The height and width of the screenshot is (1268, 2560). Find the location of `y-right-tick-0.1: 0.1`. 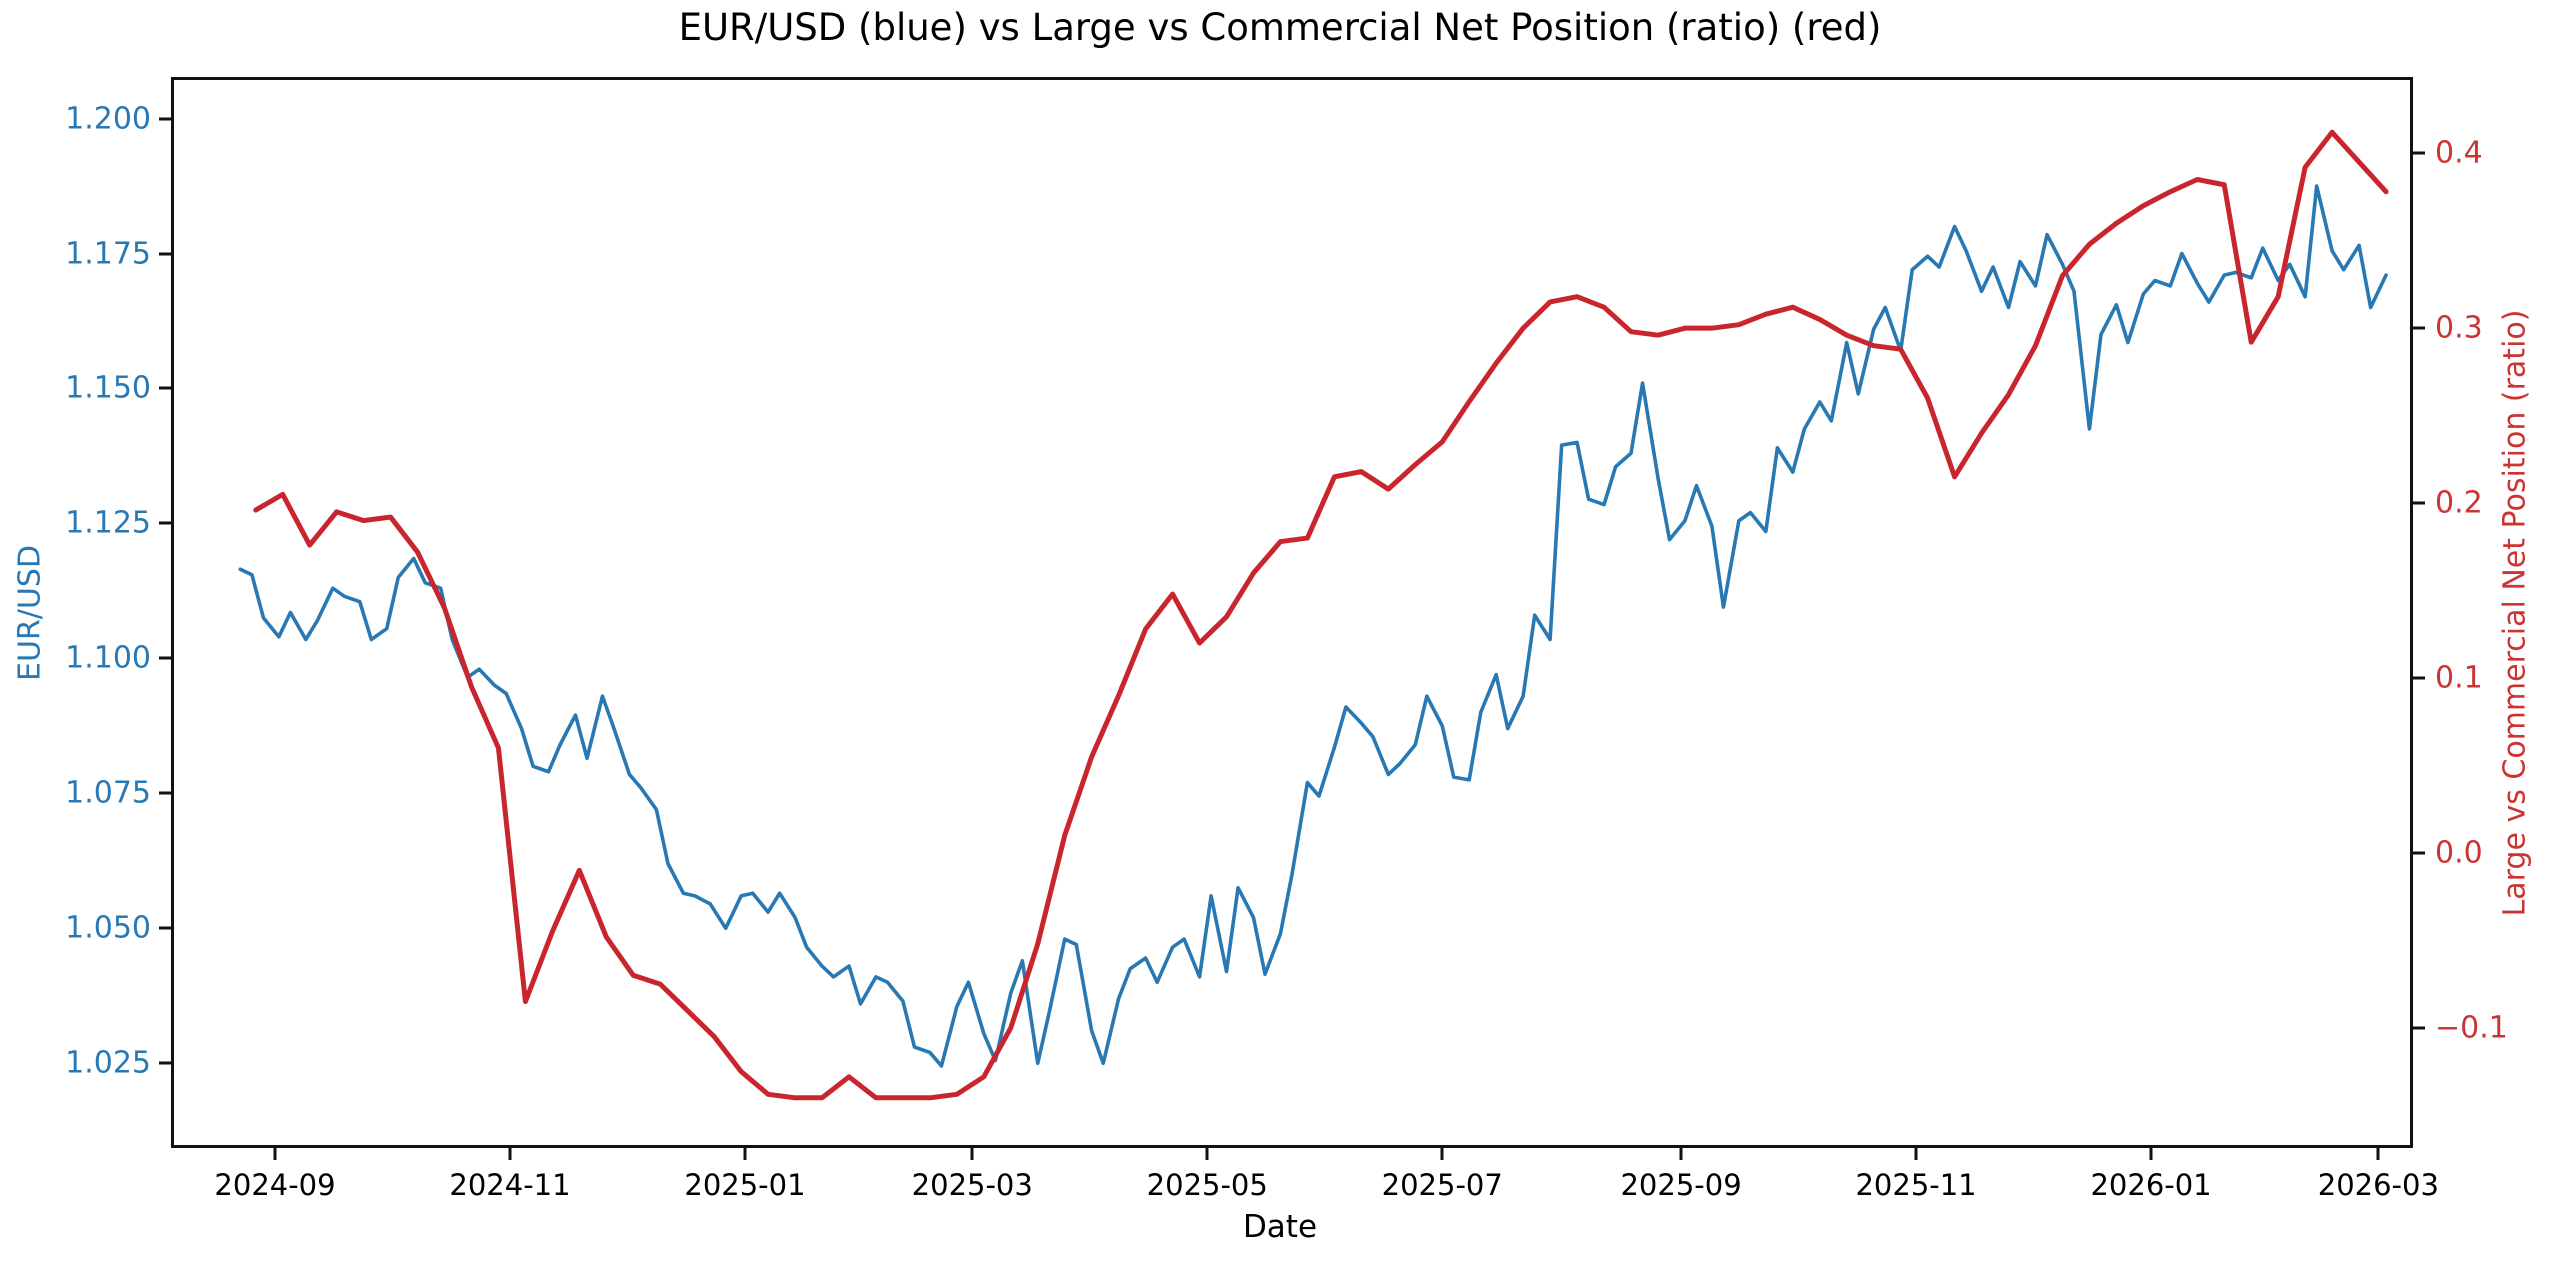

y-right-tick-0.1: 0.1 is located at coordinates (2459, 678).